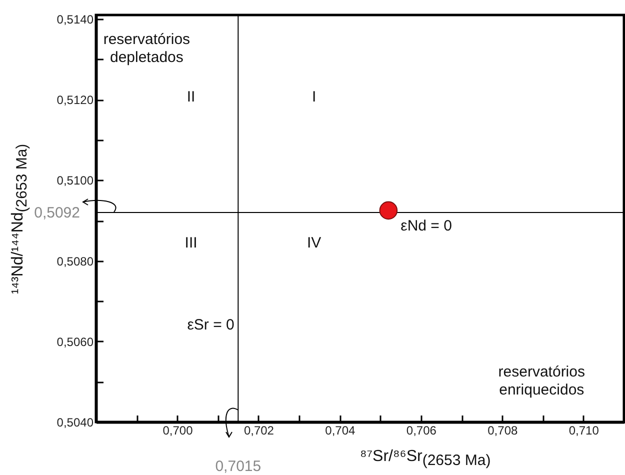 Image resolution: width=625 pixels, height=475 pixels. Describe the element at coordinates (75, 100) in the screenshot. I see `y-tick-label: 0,5120` at that location.